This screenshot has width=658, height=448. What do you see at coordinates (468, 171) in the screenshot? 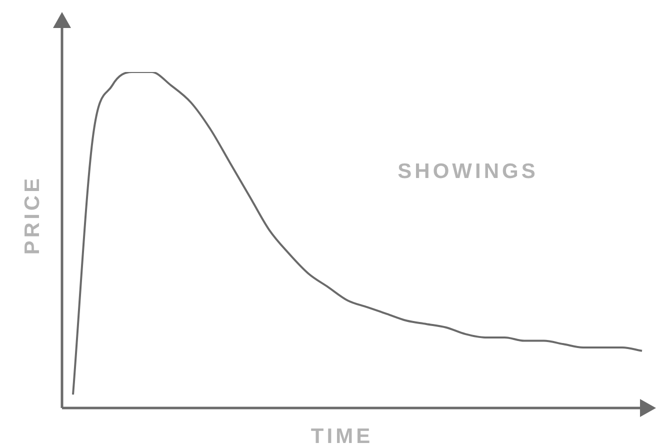
I see `annotation: SHOWINGS` at bounding box center [468, 171].